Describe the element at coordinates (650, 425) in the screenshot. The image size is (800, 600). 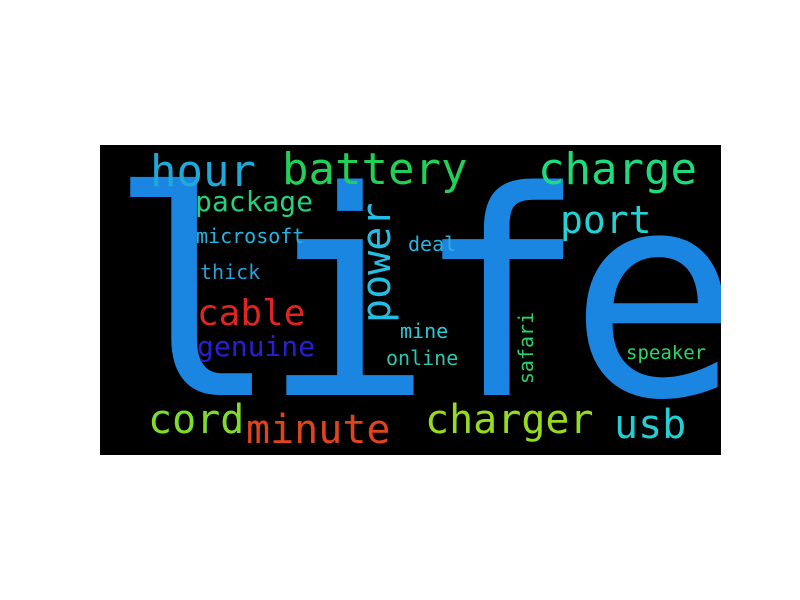
I see `word-usb: usb` at that location.